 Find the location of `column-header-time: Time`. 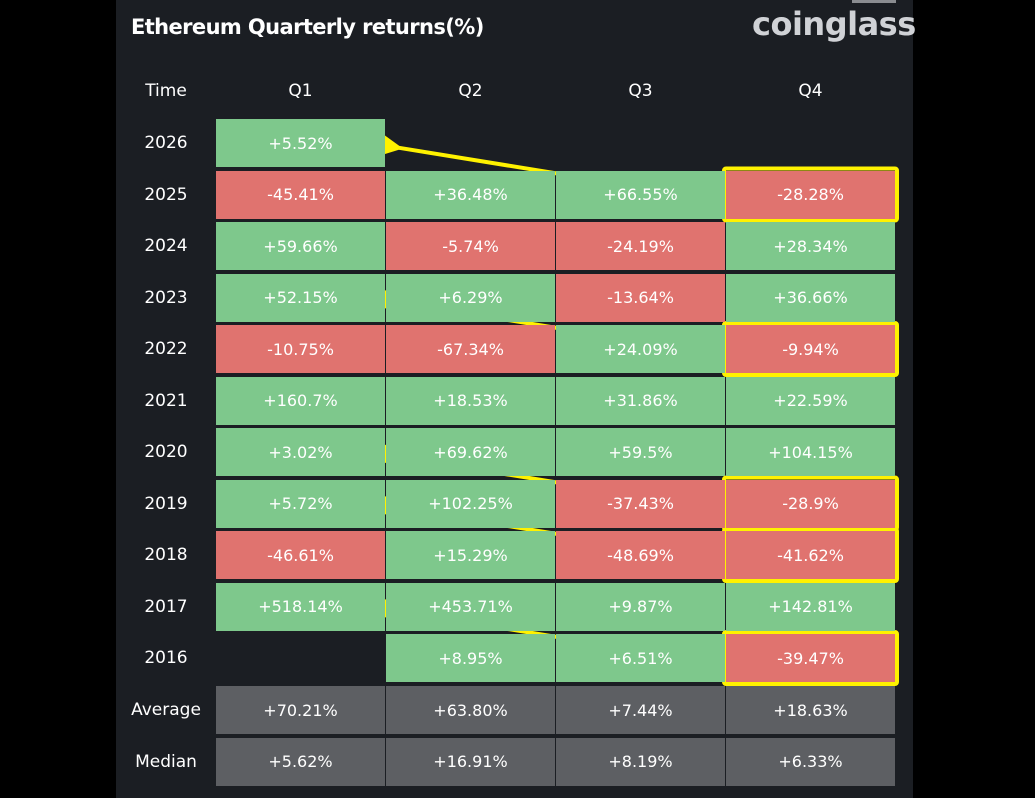

column-header-time: Time is located at coordinates (166, 91).